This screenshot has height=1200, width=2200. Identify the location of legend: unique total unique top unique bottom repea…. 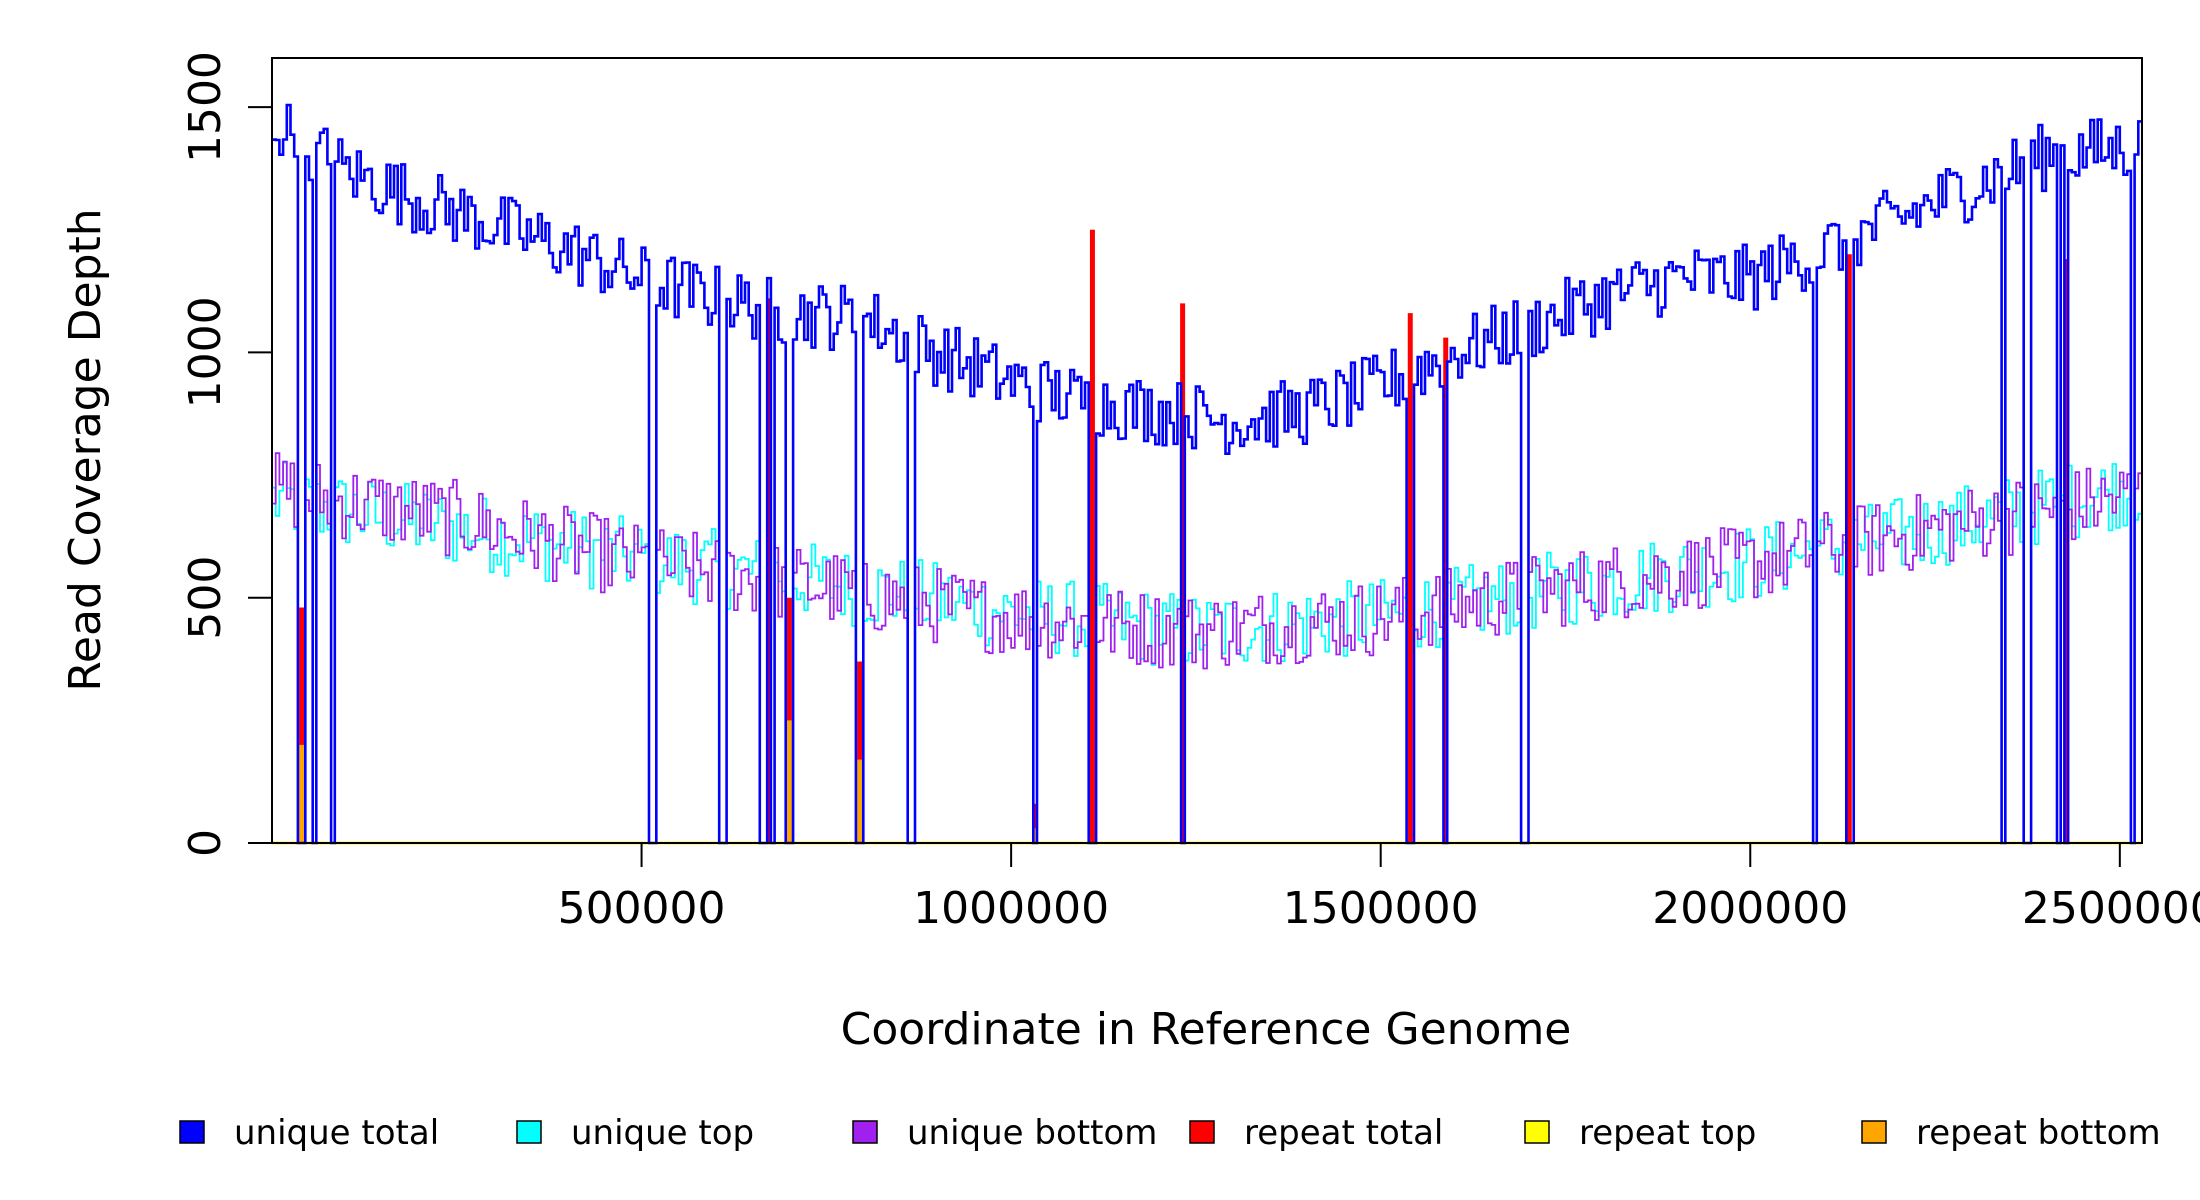
(1170, 1133).